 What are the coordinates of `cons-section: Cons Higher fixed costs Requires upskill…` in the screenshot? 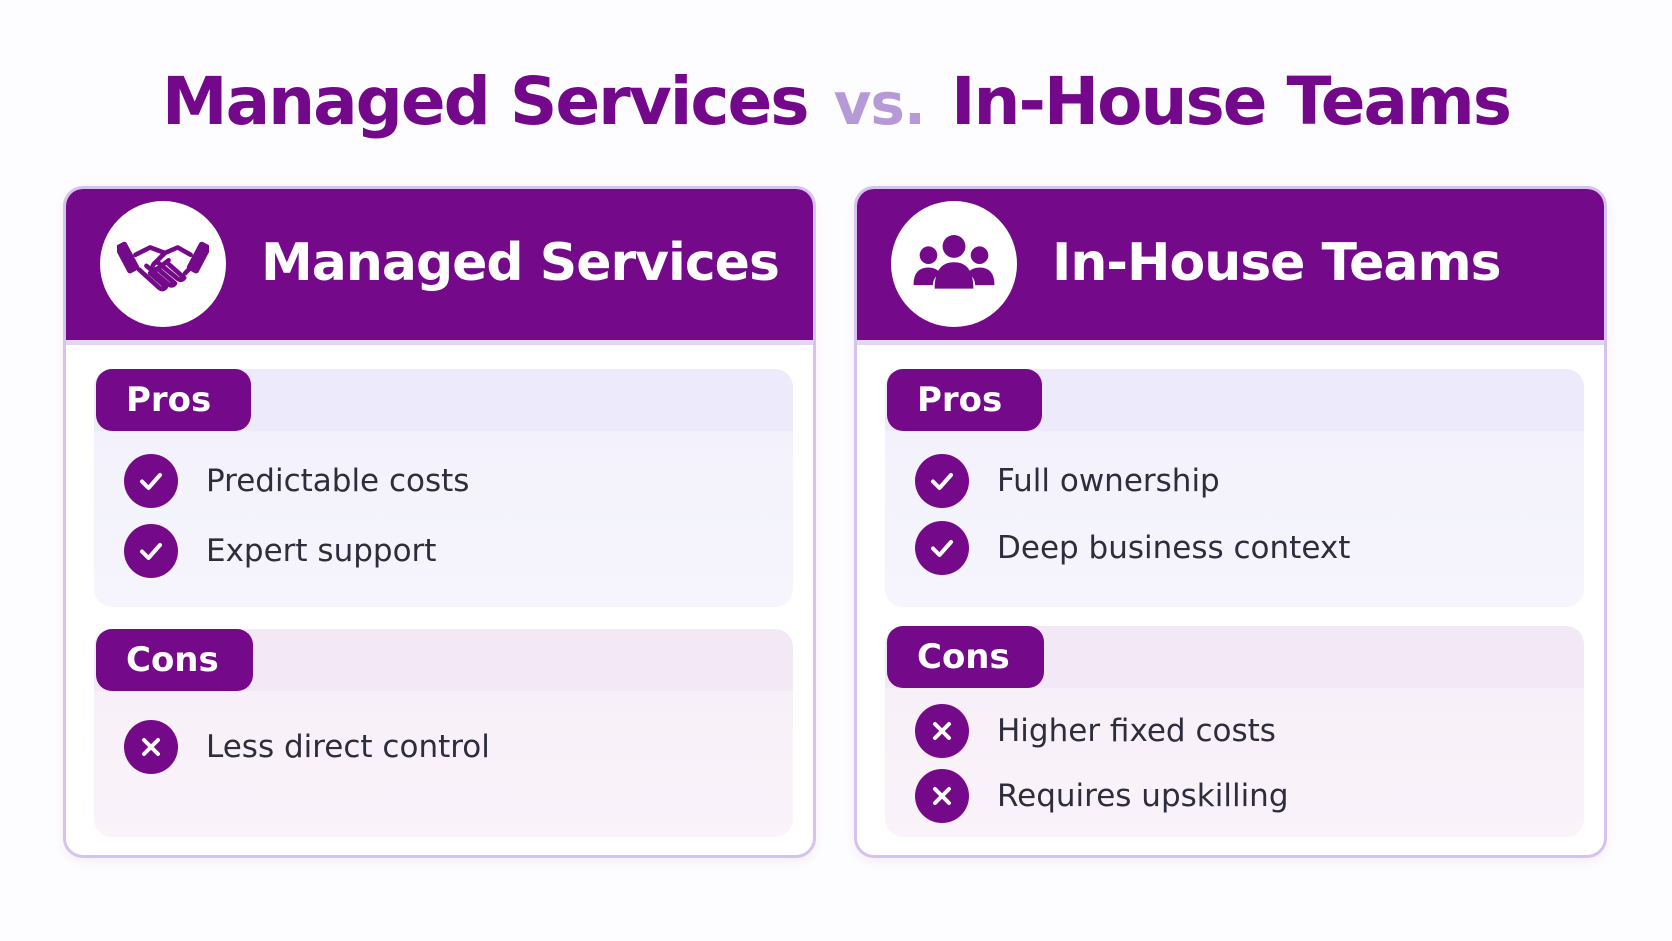 It's located at (1234, 731).